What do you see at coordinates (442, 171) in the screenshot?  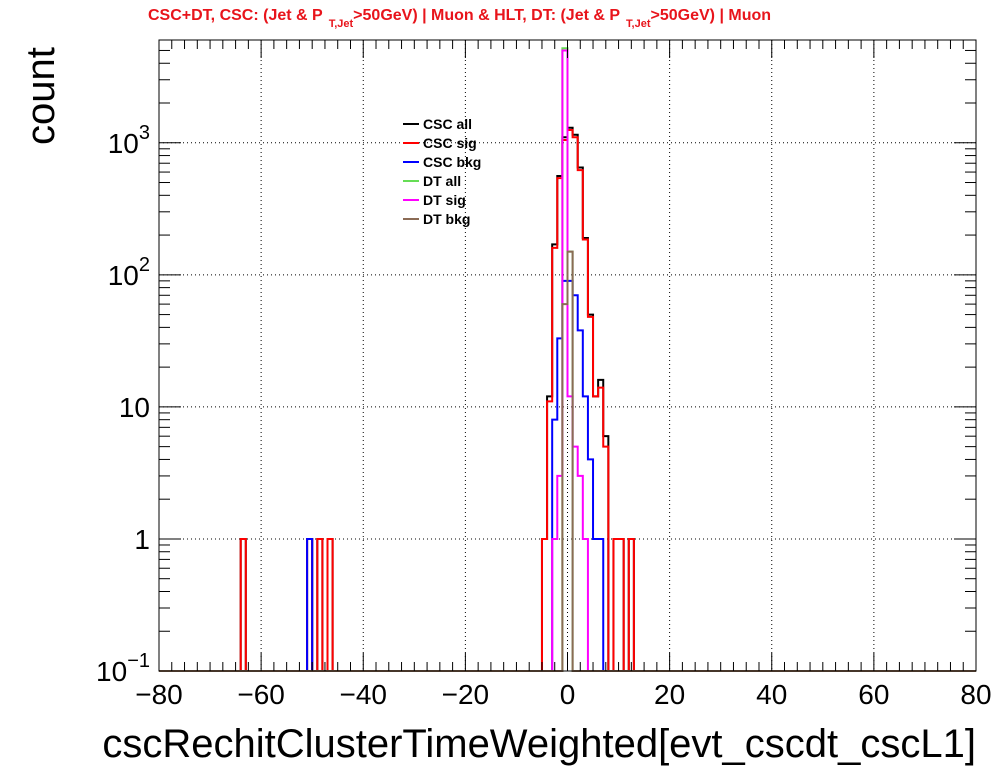 I see `legend: CSC all CSC sig CSC bkg DT all DT sig DT bkg` at bounding box center [442, 171].